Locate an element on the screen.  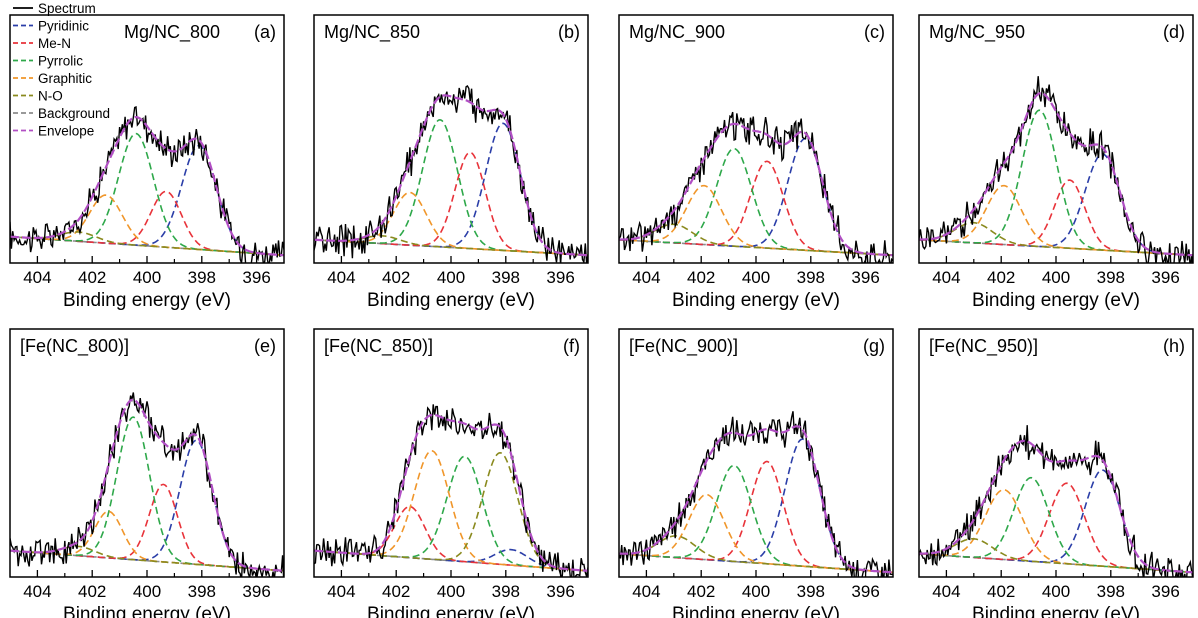
legend-item-graphitic: Graphitic is located at coordinates (52, 78).